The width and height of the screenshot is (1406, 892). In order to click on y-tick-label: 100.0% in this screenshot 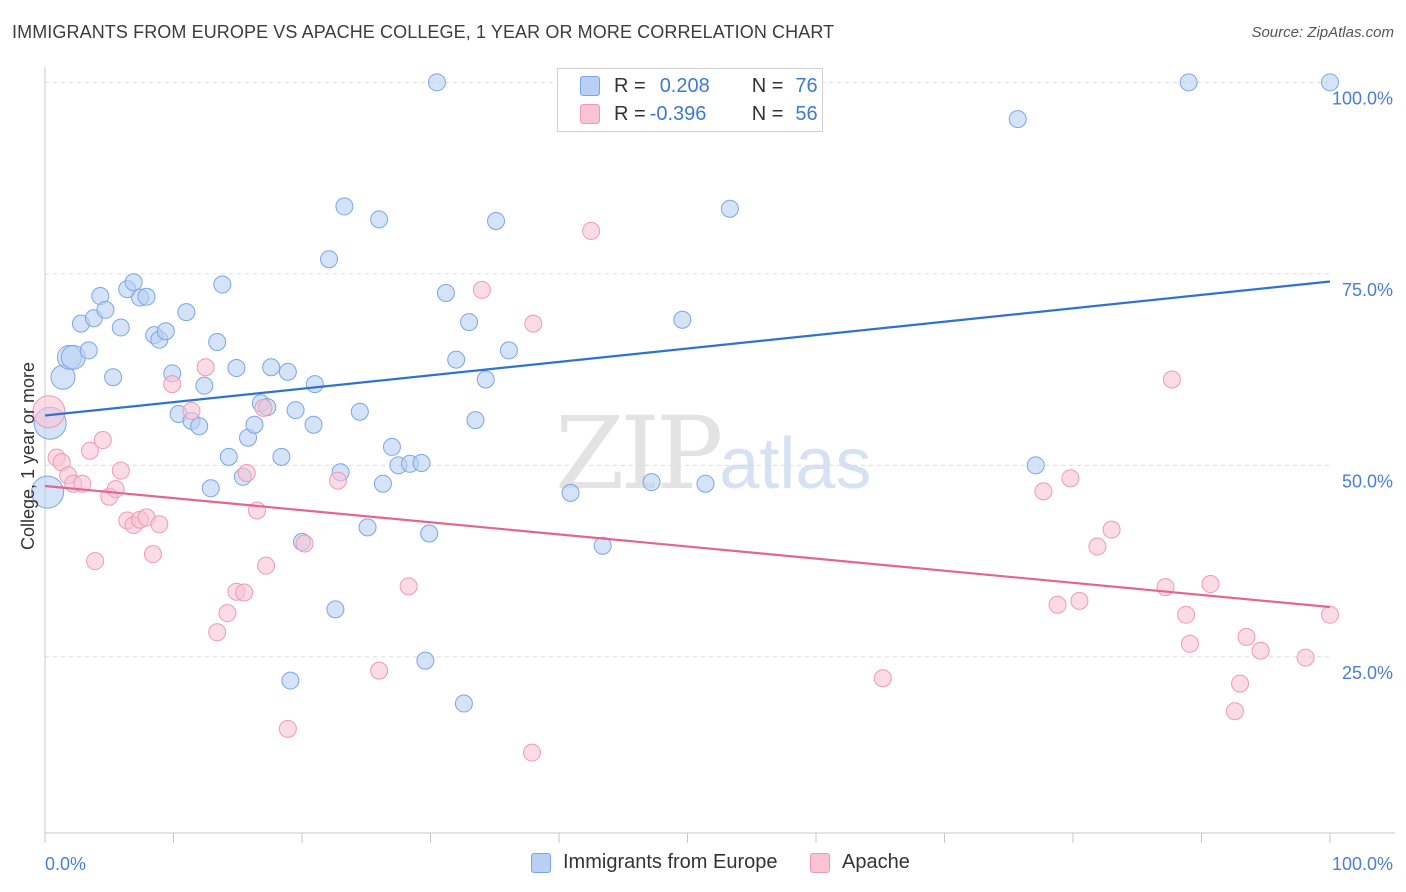, I will do `click(1362, 98)`.